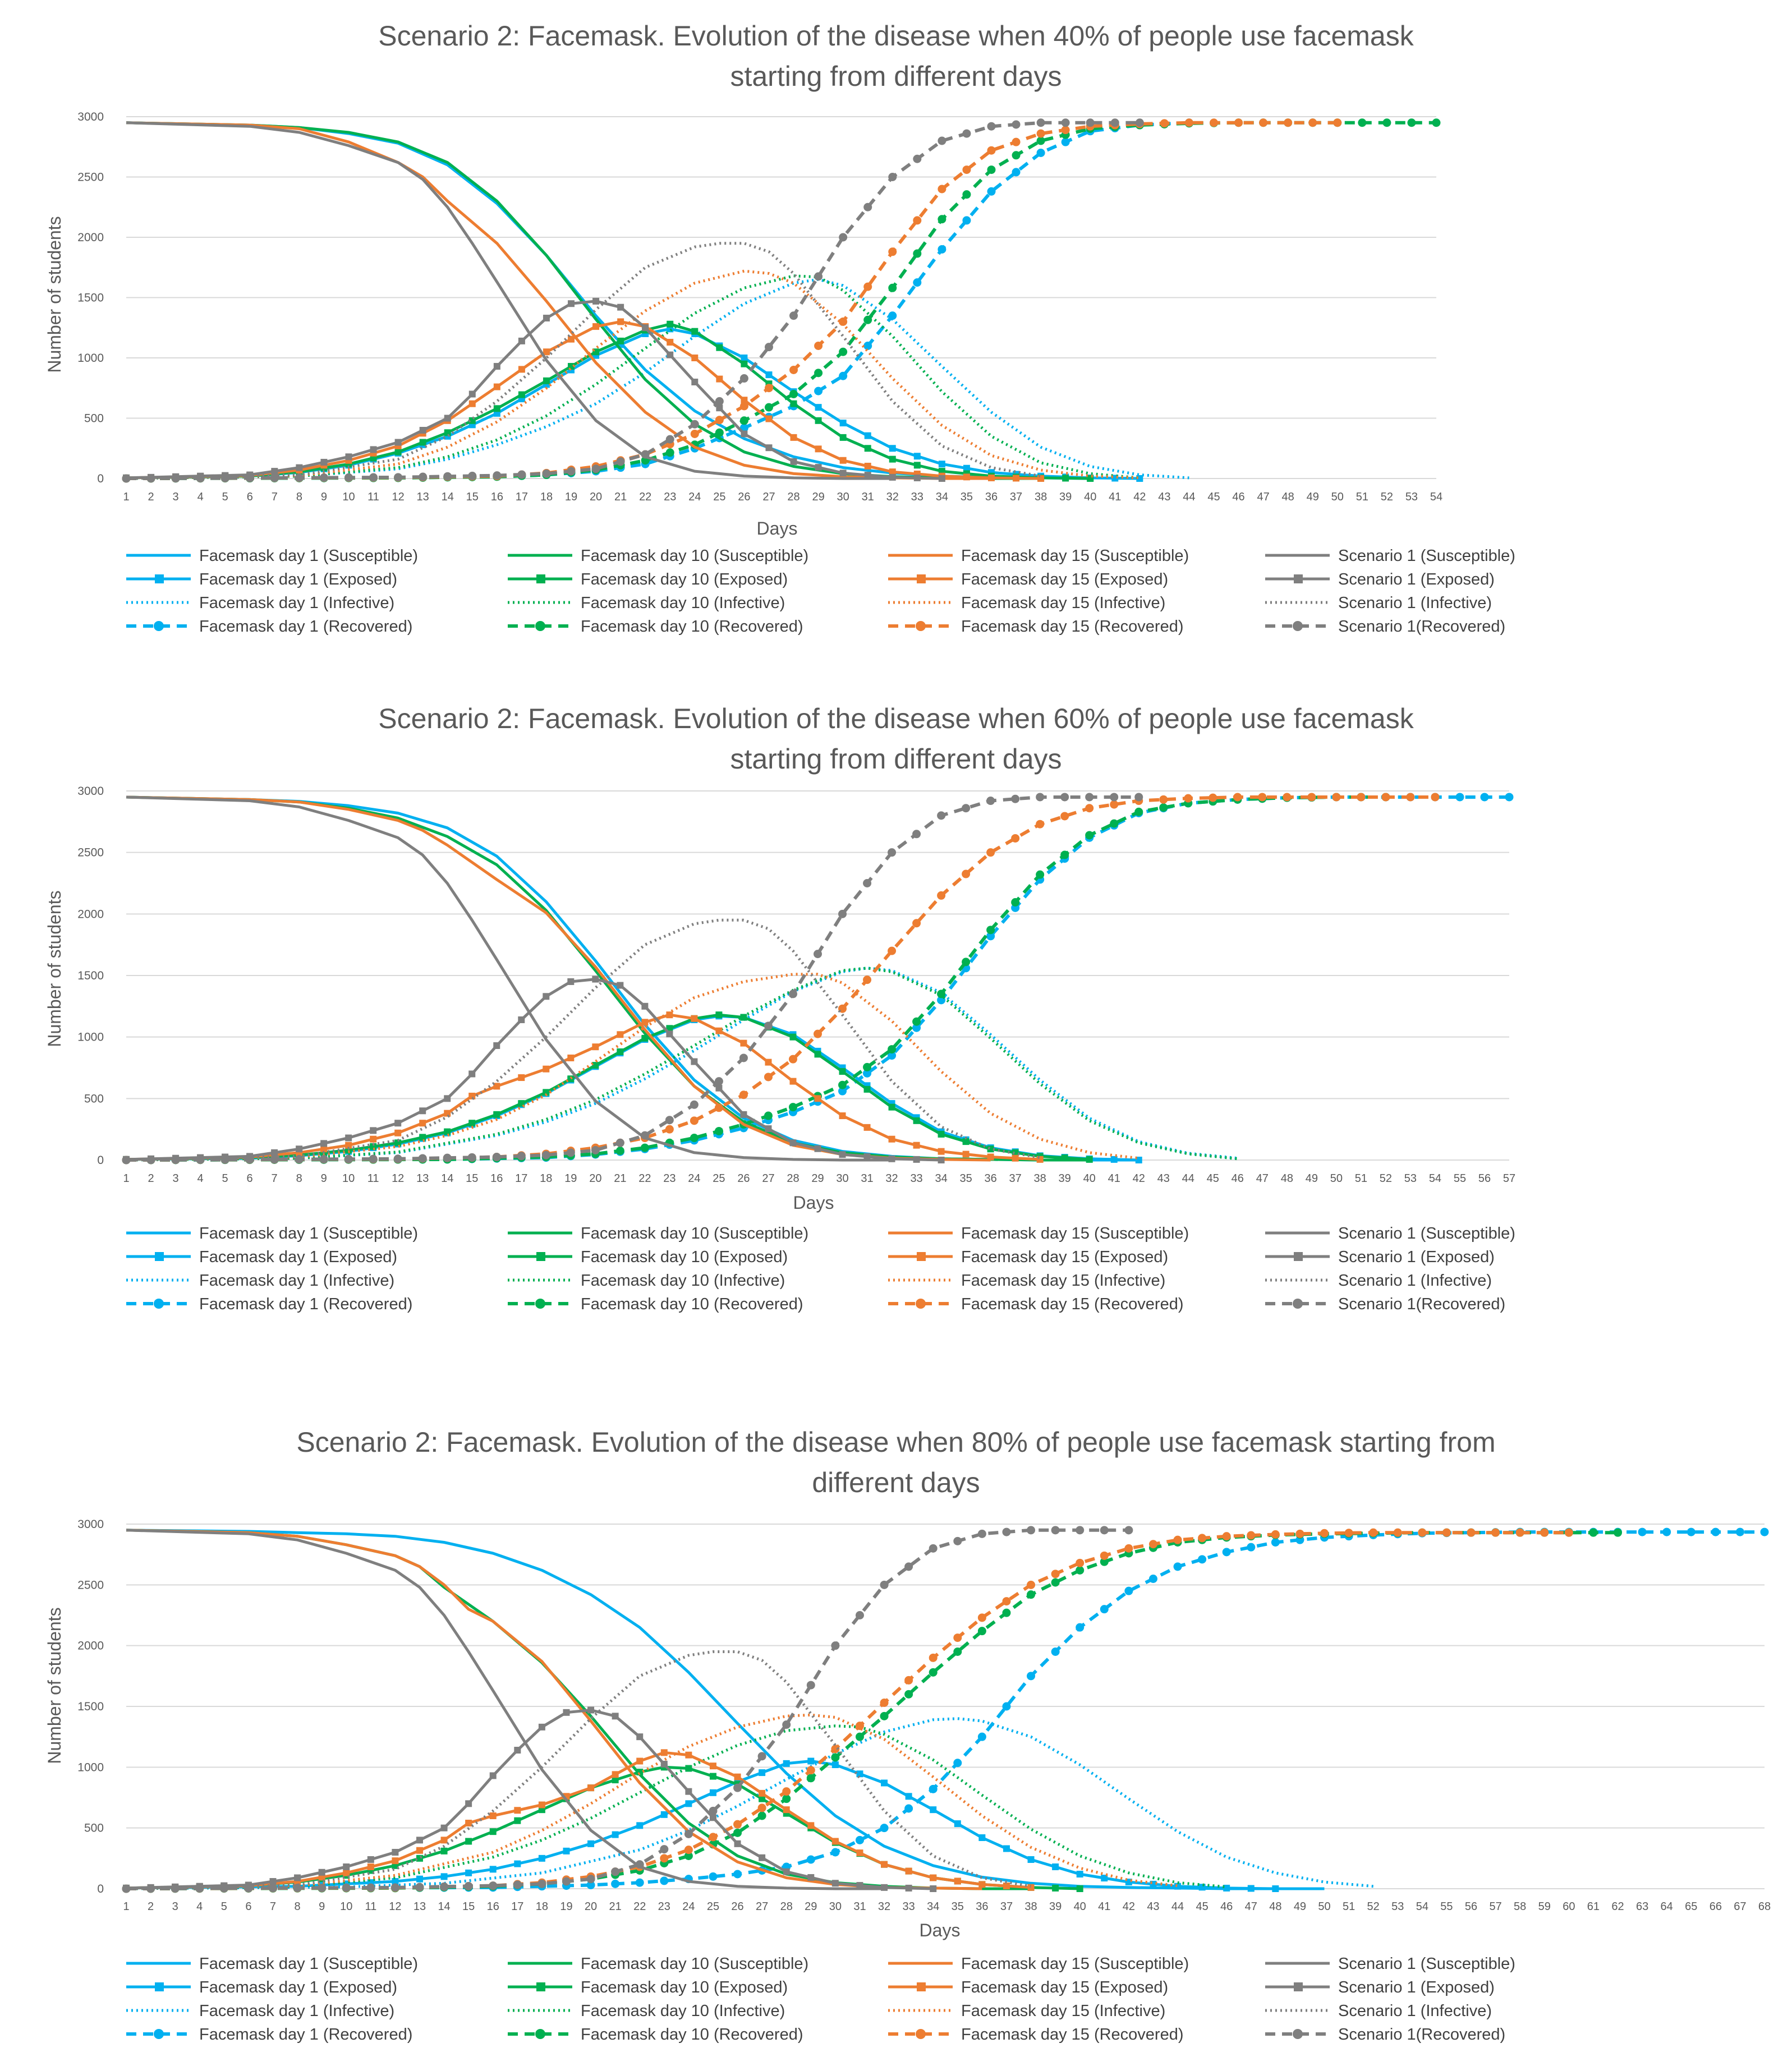  I want to click on legend-item: Facemask day 1 (Infective), so click(260, 2011).